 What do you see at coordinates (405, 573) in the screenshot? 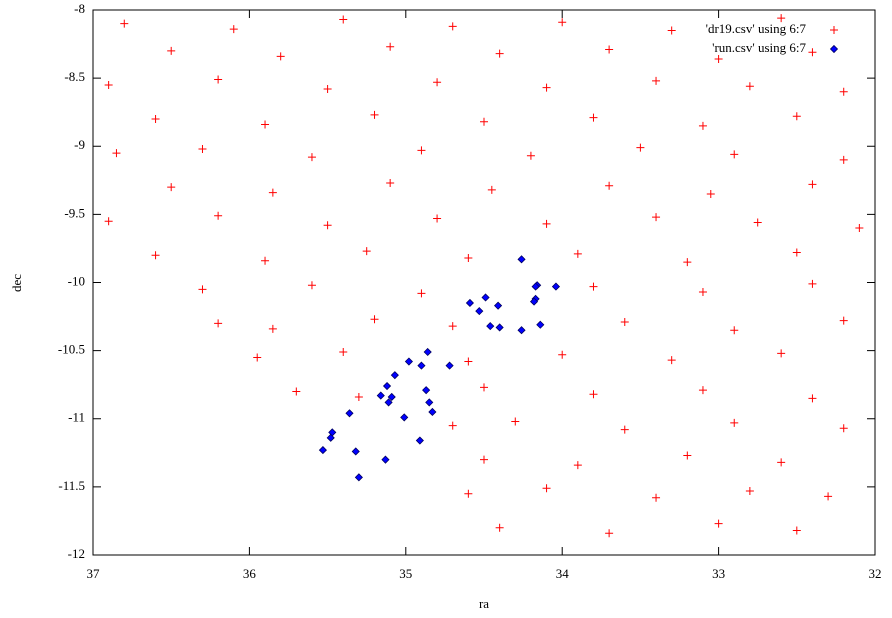
I see `x-tick-label: 35` at bounding box center [405, 573].